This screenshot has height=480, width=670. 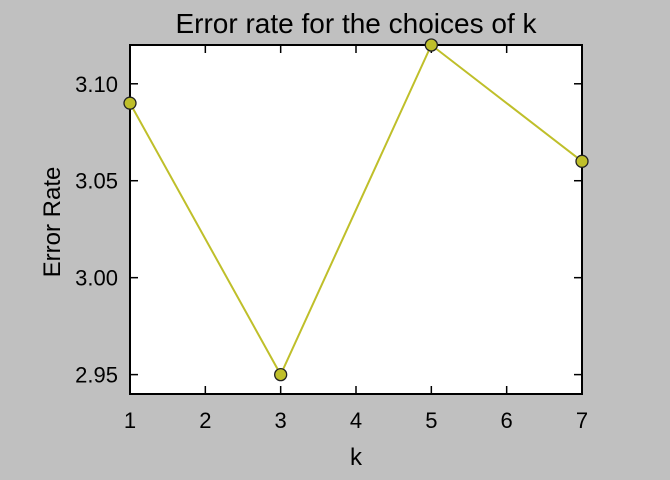 I want to click on x-tick-label: 3, so click(x=281, y=420).